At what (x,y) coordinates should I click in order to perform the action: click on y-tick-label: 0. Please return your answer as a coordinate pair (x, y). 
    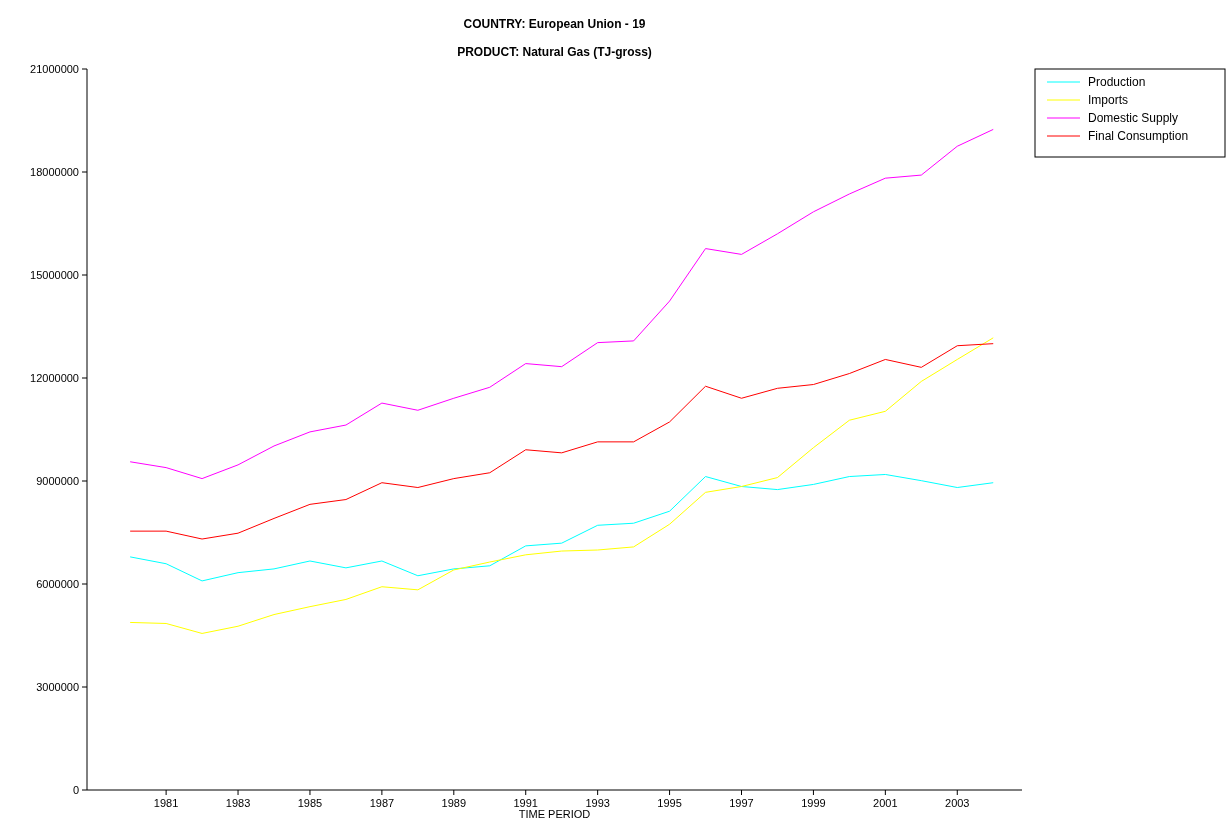
    Looking at the image, I should click on (75, 789).